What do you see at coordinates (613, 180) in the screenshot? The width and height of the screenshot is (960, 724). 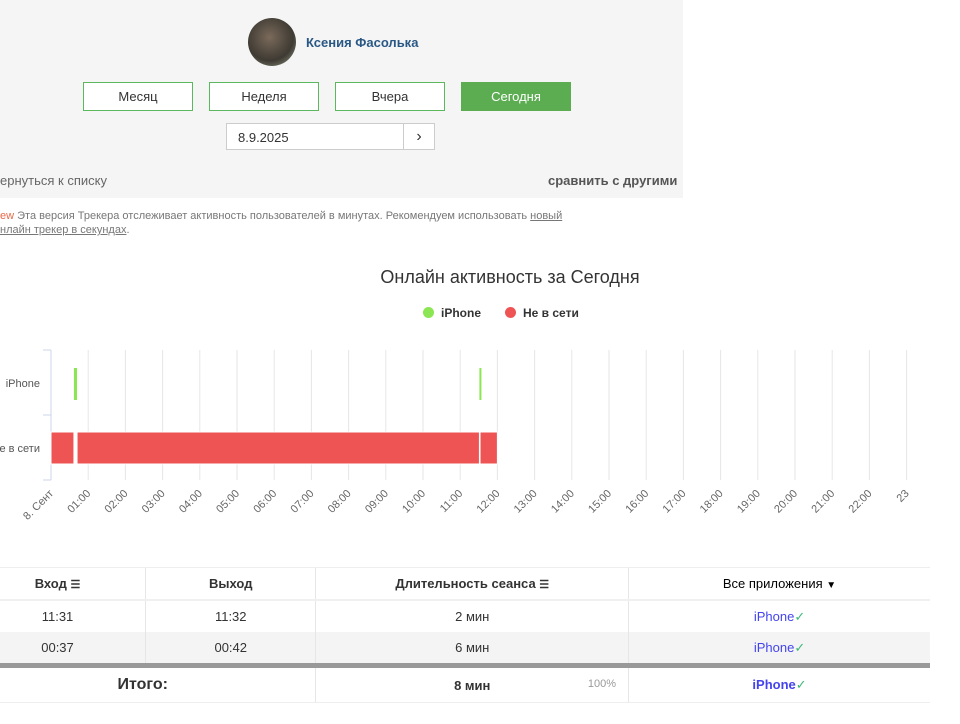 I see `compare-link: сравнить с другими` at bounding box center [613, 180].